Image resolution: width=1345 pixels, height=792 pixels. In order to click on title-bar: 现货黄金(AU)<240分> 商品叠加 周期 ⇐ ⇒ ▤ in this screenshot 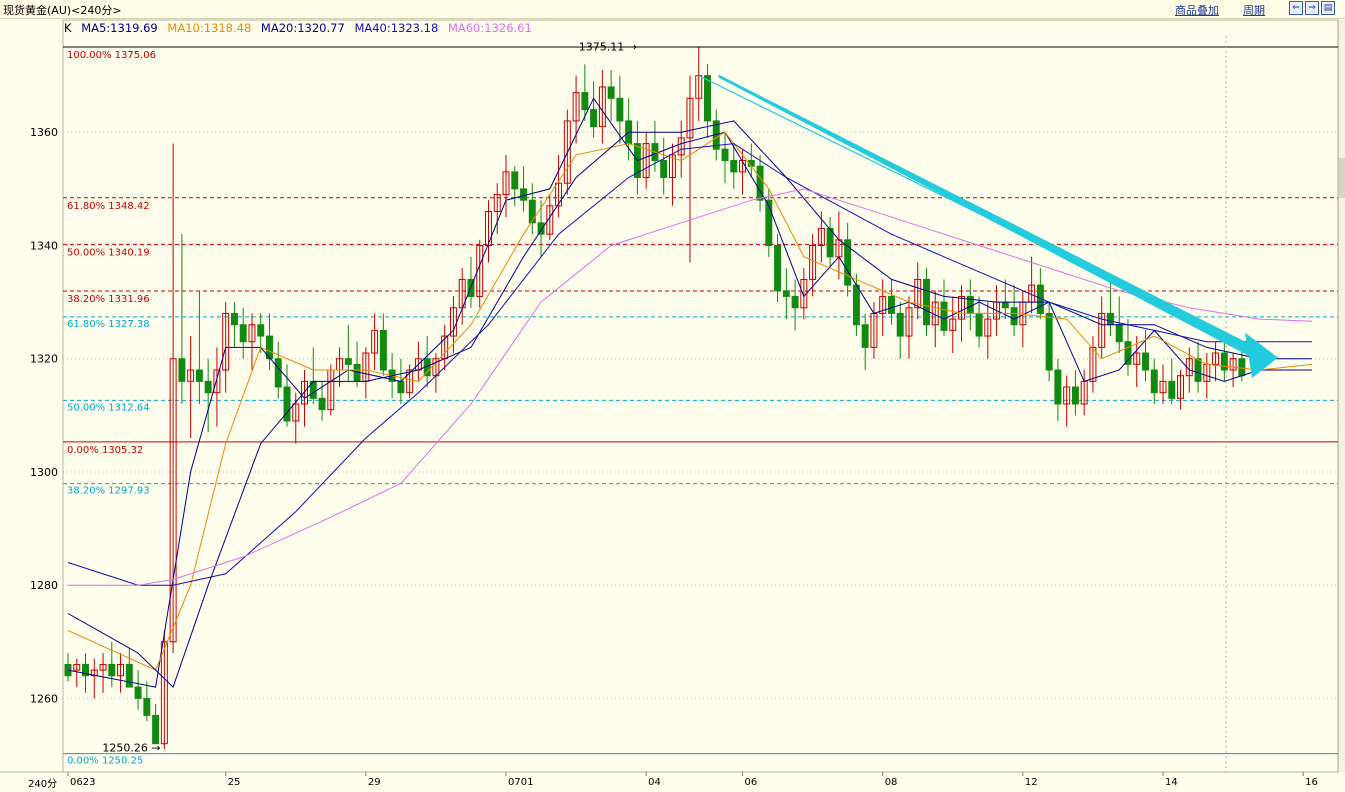, I will do `click(672, 9)`.